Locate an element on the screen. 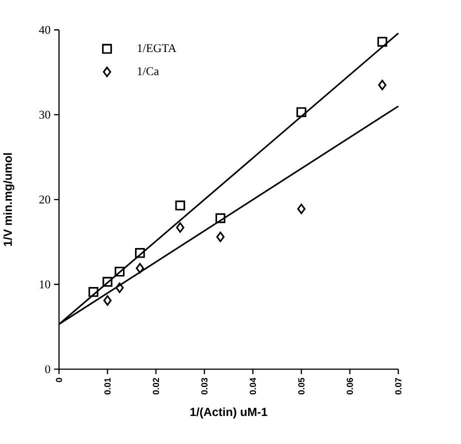 This screenshot has width=461, height=444. y-tick-label: 0 is located at coordinates (47, 369).